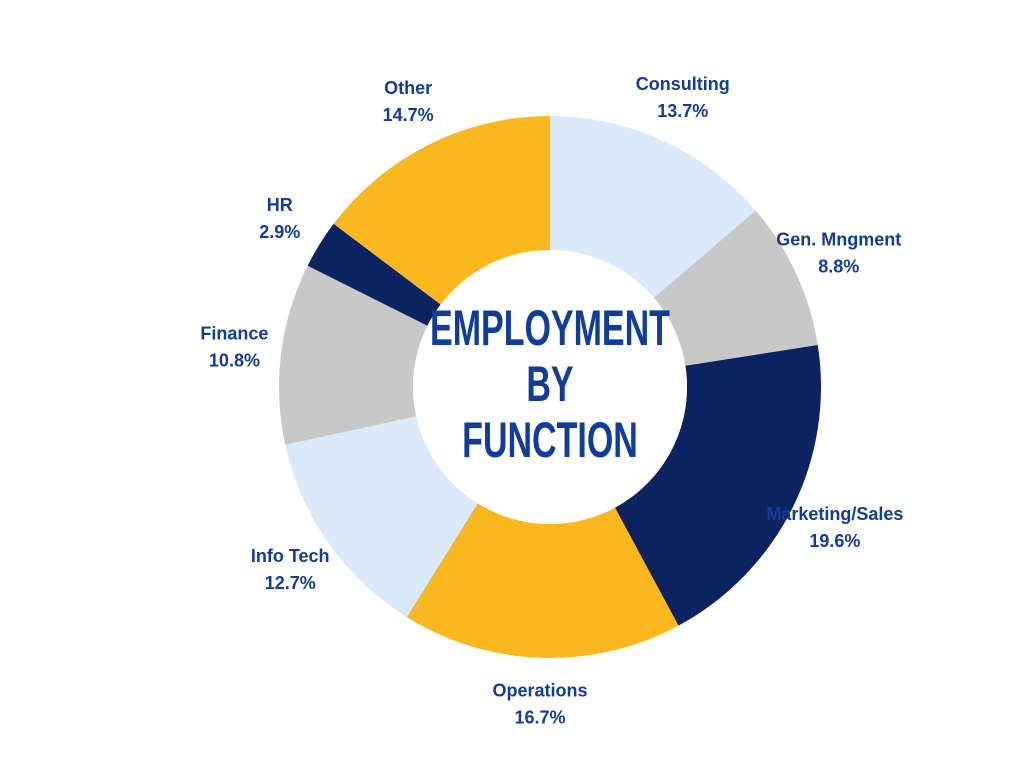  Describe the element at coordinates (838, 266) in the screenshot. I see `value-label: 8.8%` at that location.